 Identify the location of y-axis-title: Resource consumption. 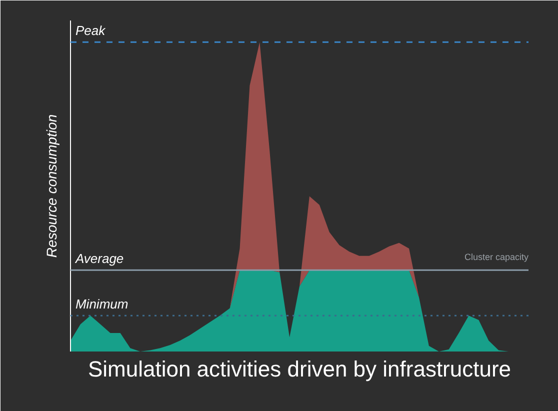
(52, 186).